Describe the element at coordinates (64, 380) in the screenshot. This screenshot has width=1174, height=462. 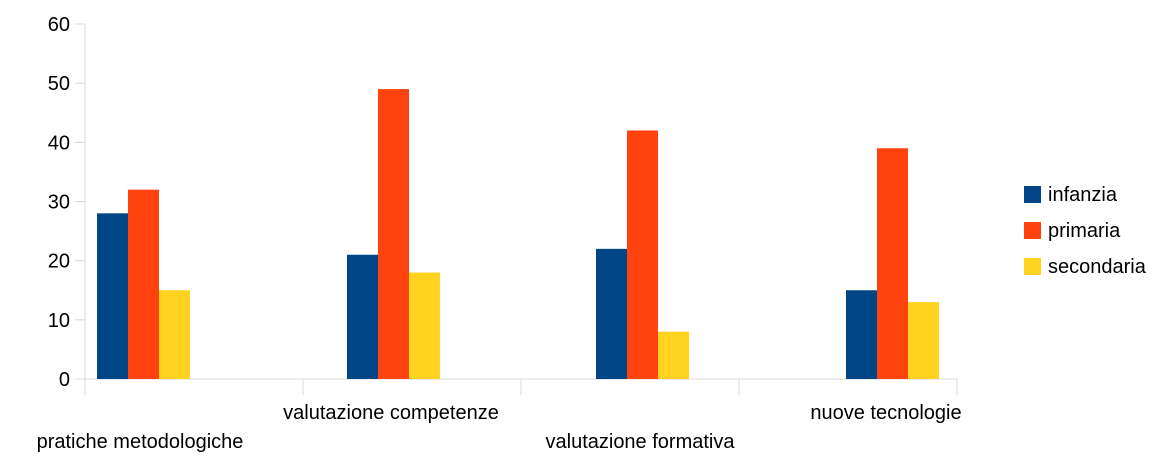
I see `y-tick-label: 0` at that location.